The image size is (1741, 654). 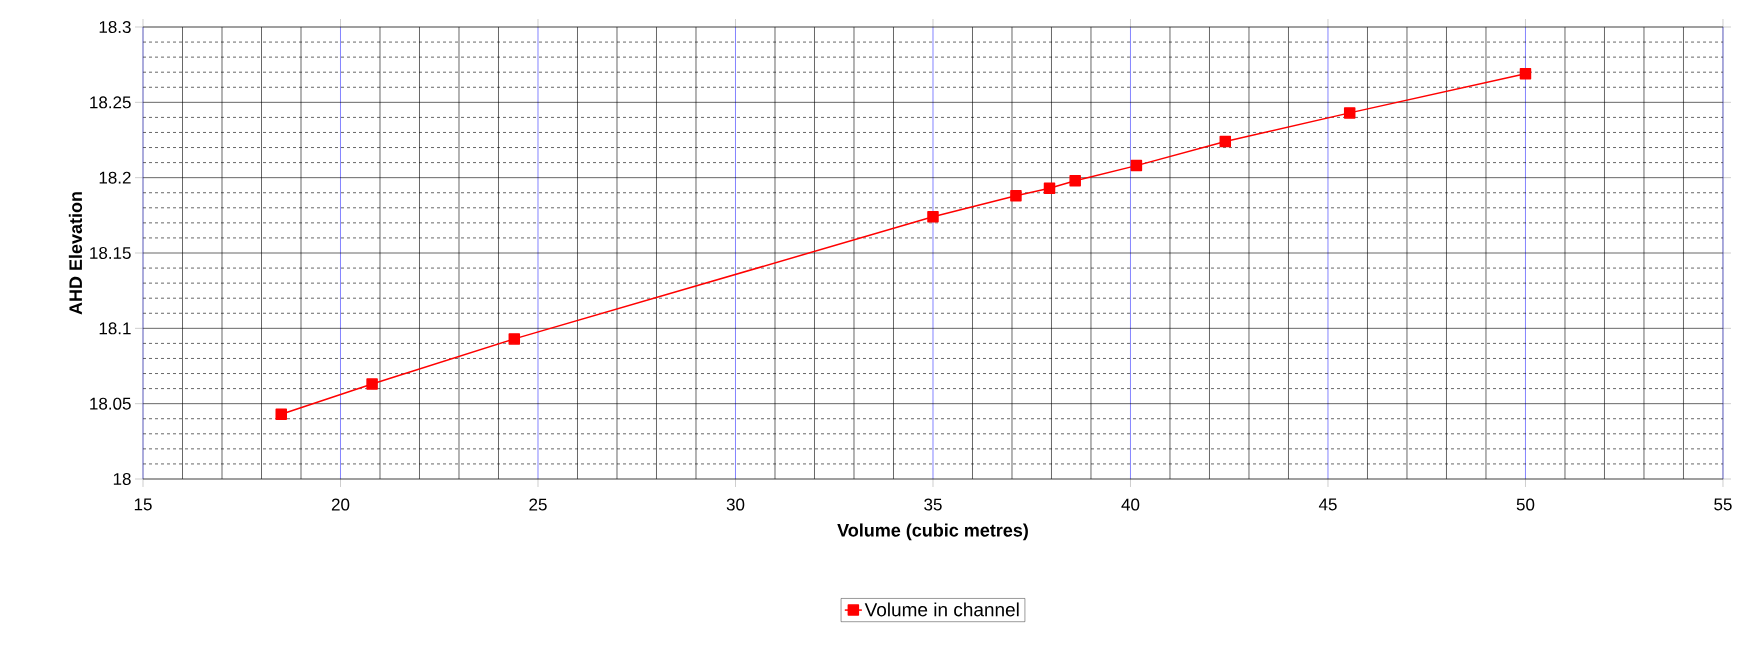 I want to click on y-tick-label: 18.15, so click(x=110, y=253).